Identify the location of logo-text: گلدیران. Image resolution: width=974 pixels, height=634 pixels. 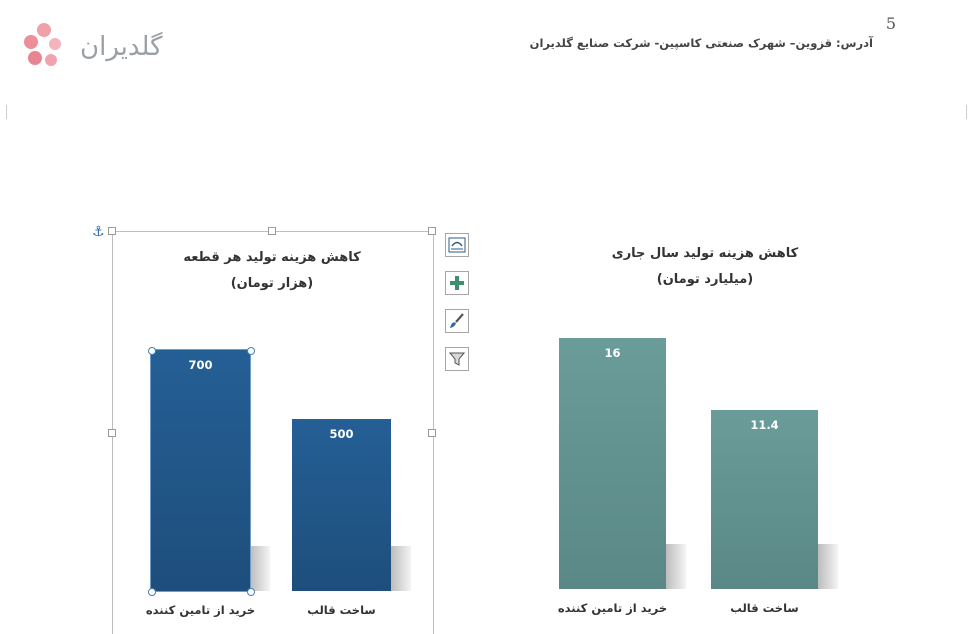
(121, 47).